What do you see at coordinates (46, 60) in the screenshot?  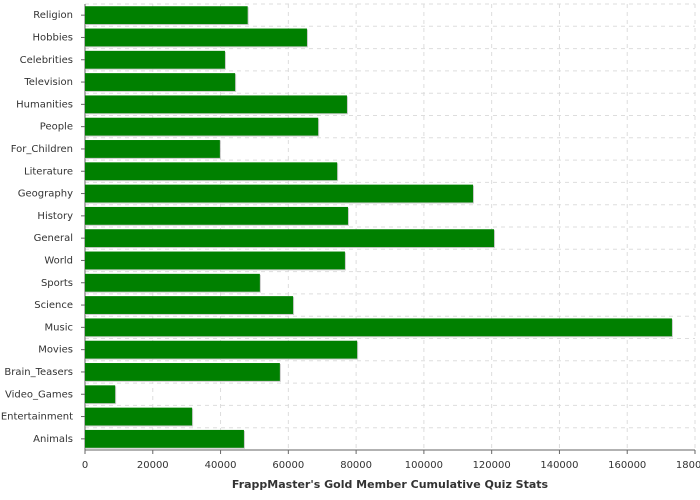 I see `y-tick-label: Celebrities` at bounding box center [46, 60].